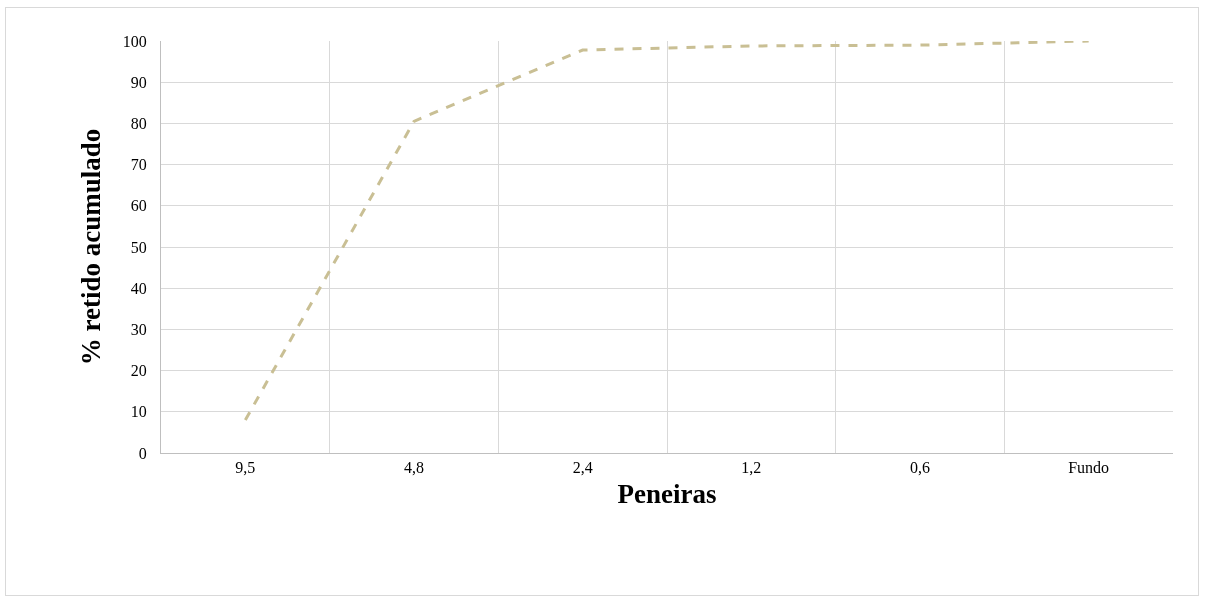 Image resolution: width=1206 pixels, height=603 pixels. I want to click on x-tick-label: 0,6, so click(920, 468).